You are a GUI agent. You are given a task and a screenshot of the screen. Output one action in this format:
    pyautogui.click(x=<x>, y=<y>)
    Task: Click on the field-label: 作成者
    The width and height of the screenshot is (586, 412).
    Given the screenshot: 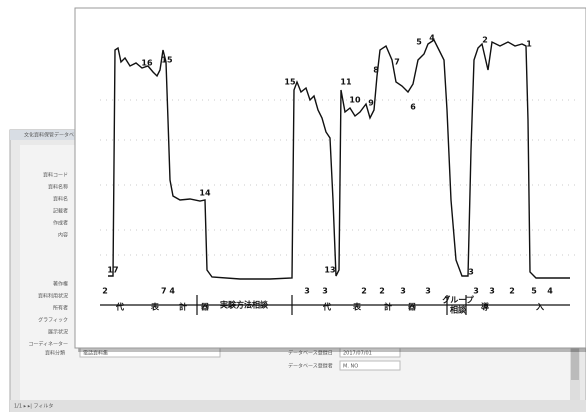 What is the action you would take?
    pyautogui.click(x=60, y=223)
    